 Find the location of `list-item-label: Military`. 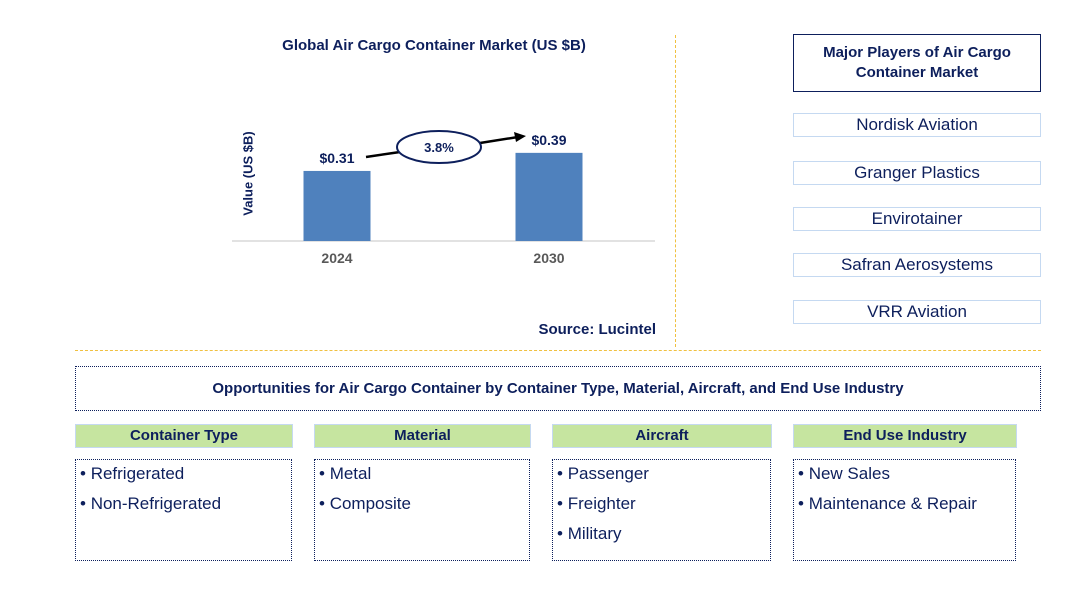

list-item-label: Military is located at coordinates (594, 533).